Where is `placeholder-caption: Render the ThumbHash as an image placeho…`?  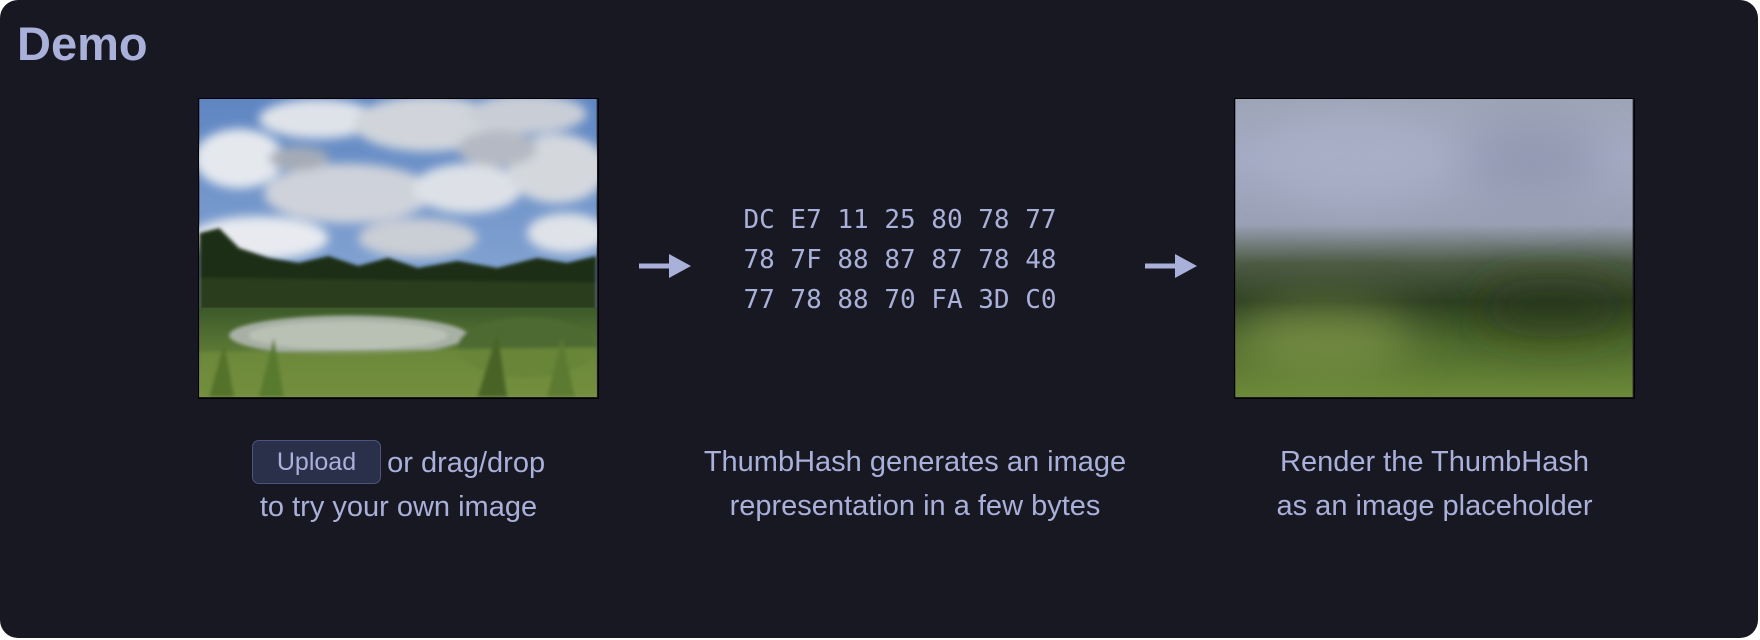
placeholder-caption: Render the ThumbHash as an image placeho… is located at coordinates (1434, 484).